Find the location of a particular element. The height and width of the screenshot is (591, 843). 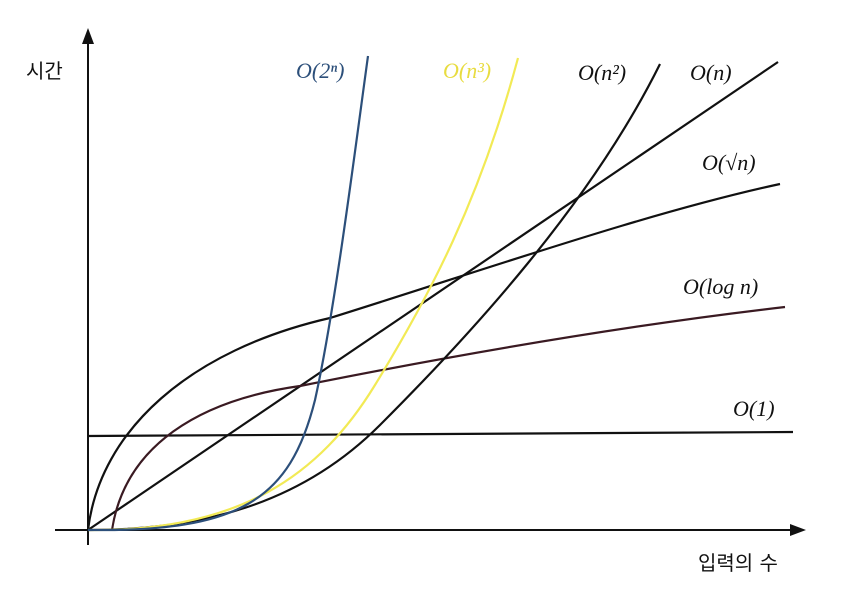

y-arrow is located at coordinates (88, 36).